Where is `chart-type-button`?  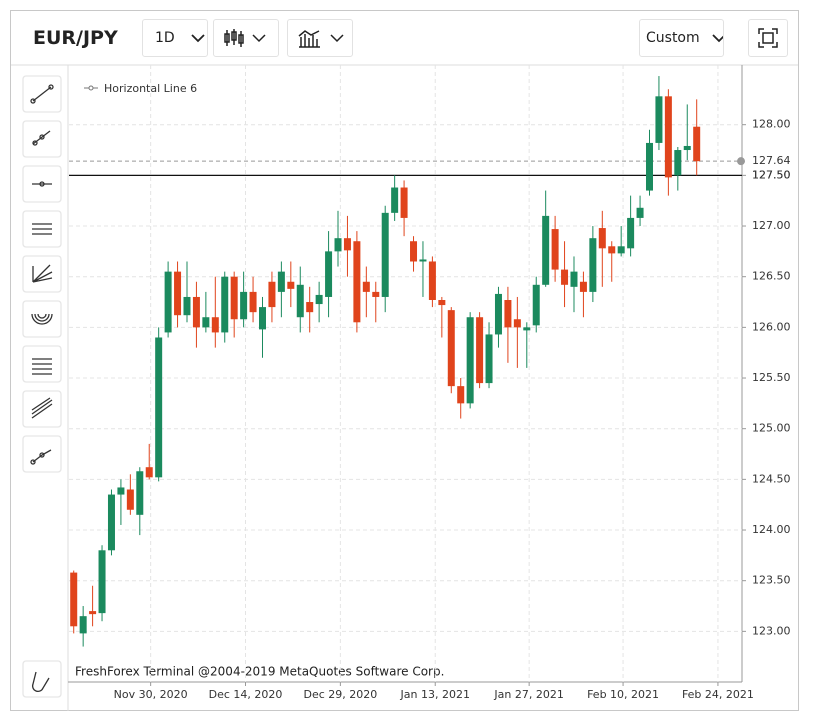
chart-type-button is located at coordinates (246, 38).